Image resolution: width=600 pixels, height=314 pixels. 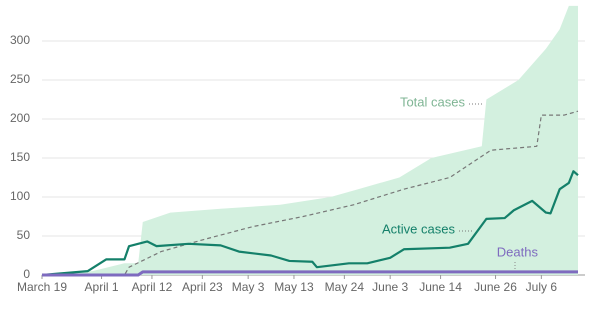 I want to click on line, so click(x=310, y=273).